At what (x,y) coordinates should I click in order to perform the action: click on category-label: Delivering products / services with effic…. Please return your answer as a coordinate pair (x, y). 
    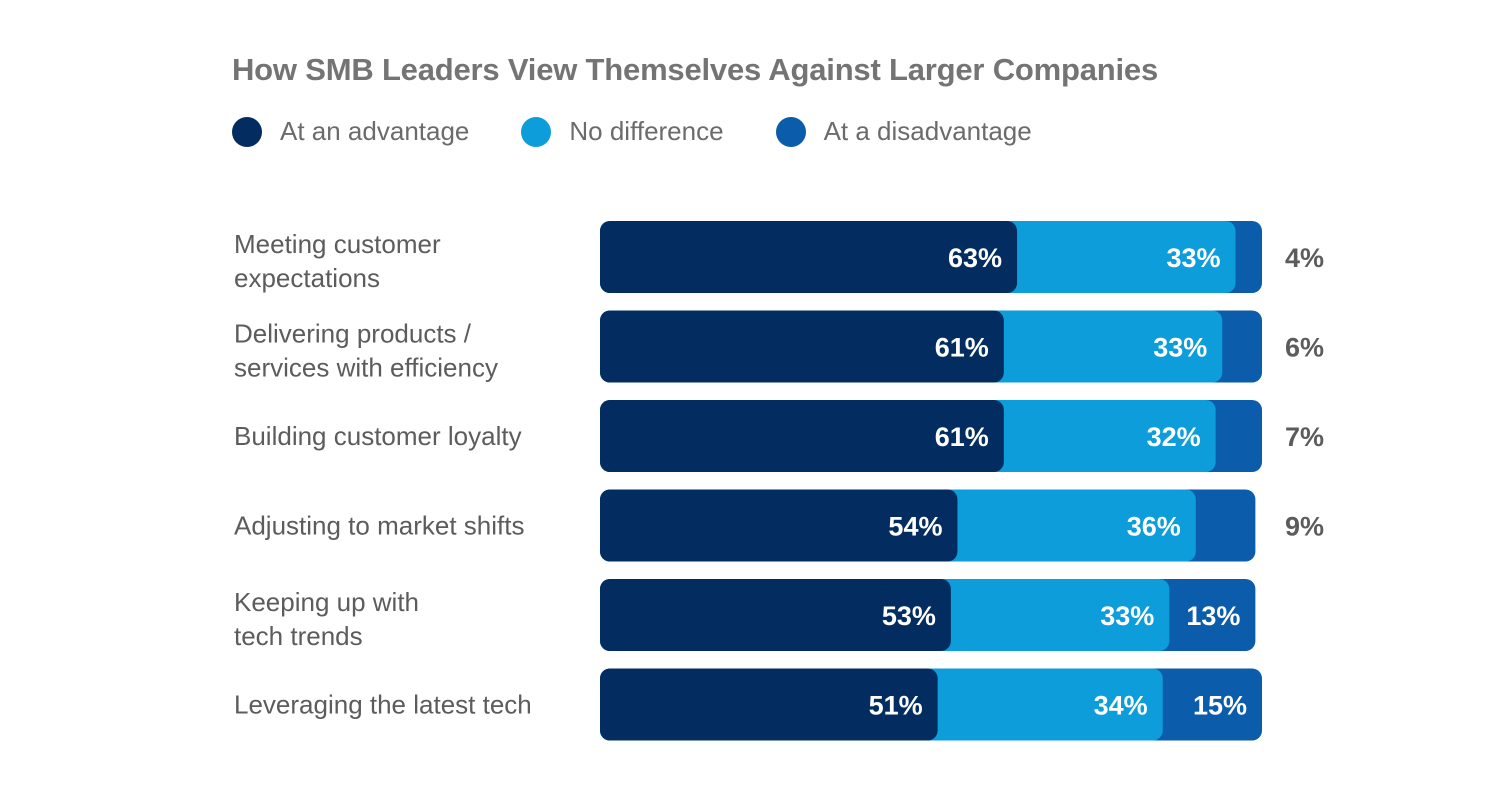
    Looking at the image, I should click on (366, 351).